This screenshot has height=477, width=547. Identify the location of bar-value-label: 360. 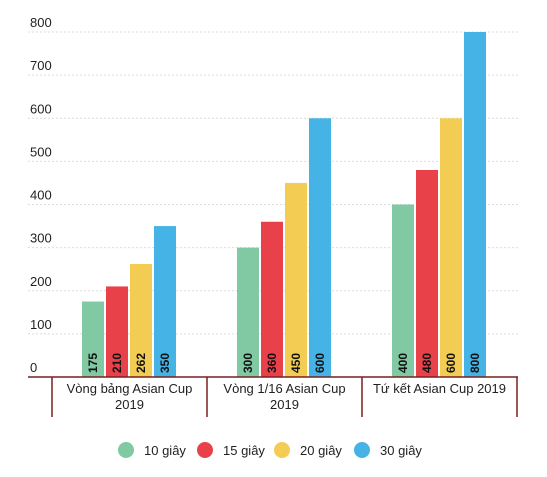
(272, 363).